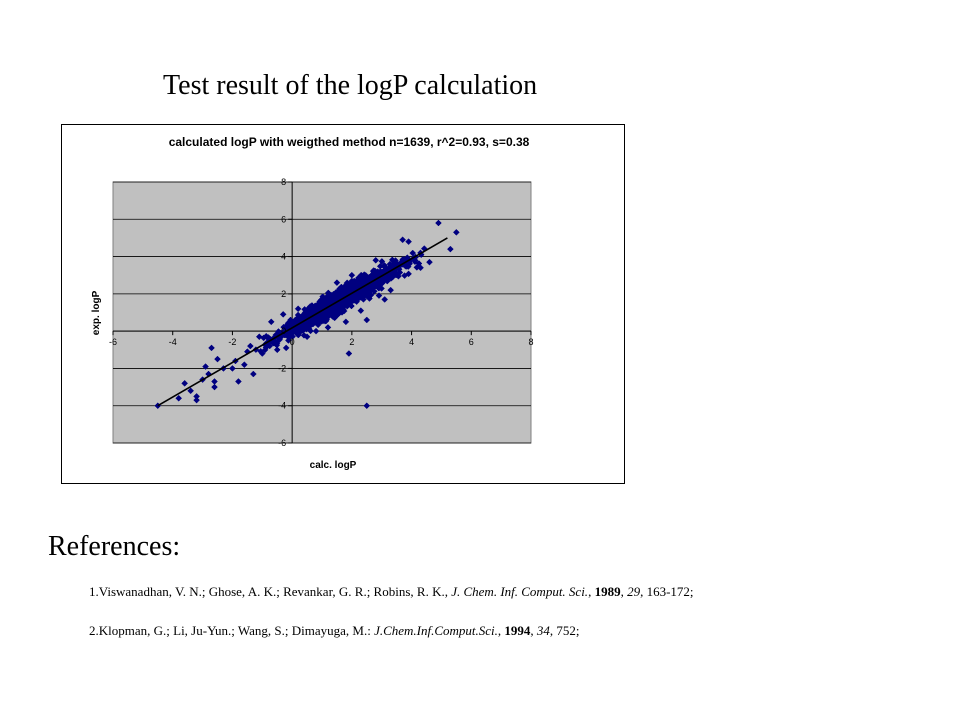  Describe the element at coordinates (634, 591) in the screenshot. I see `reference-volume: 29` at that location.